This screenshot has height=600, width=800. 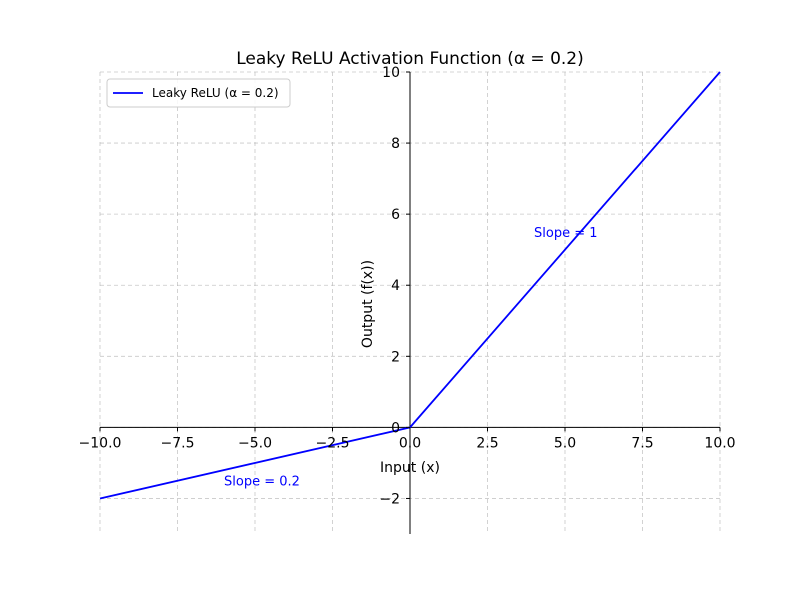 I want to click on y-tick-label-2: 2, so click(x=395, y=357).